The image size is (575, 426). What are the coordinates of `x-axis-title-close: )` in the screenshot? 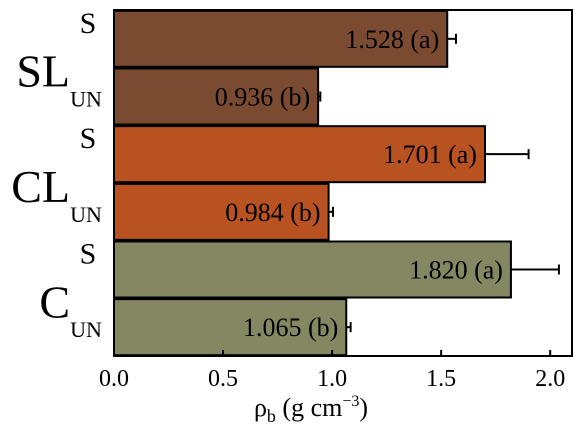 It's located at (363, 407).